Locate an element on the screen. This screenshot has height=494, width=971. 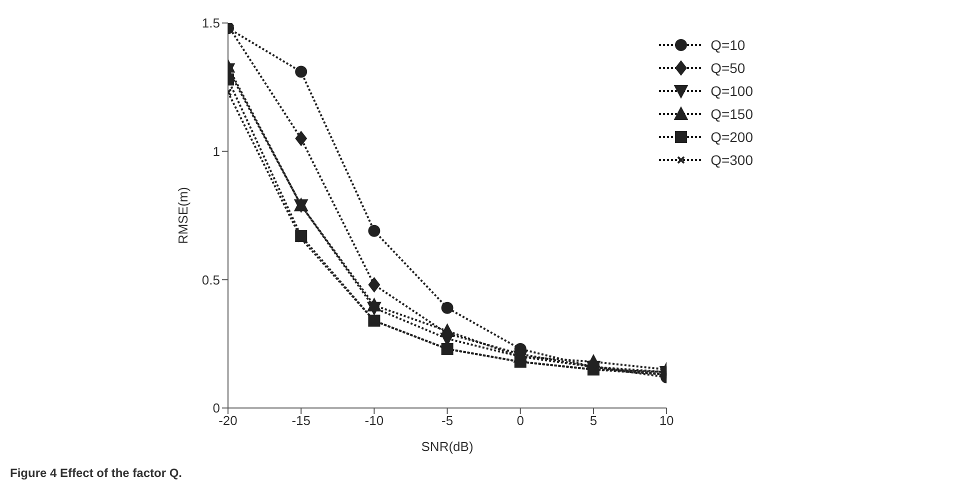
legend-label: Q=10 is located at coordinates (728, 44).